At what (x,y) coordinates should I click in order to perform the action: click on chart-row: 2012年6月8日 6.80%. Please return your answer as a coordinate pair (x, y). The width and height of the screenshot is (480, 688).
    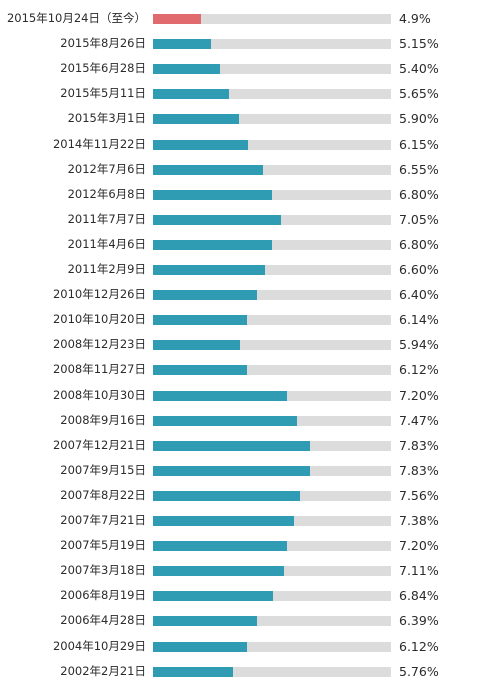
    Looking at the image, I should click on (240, 194).